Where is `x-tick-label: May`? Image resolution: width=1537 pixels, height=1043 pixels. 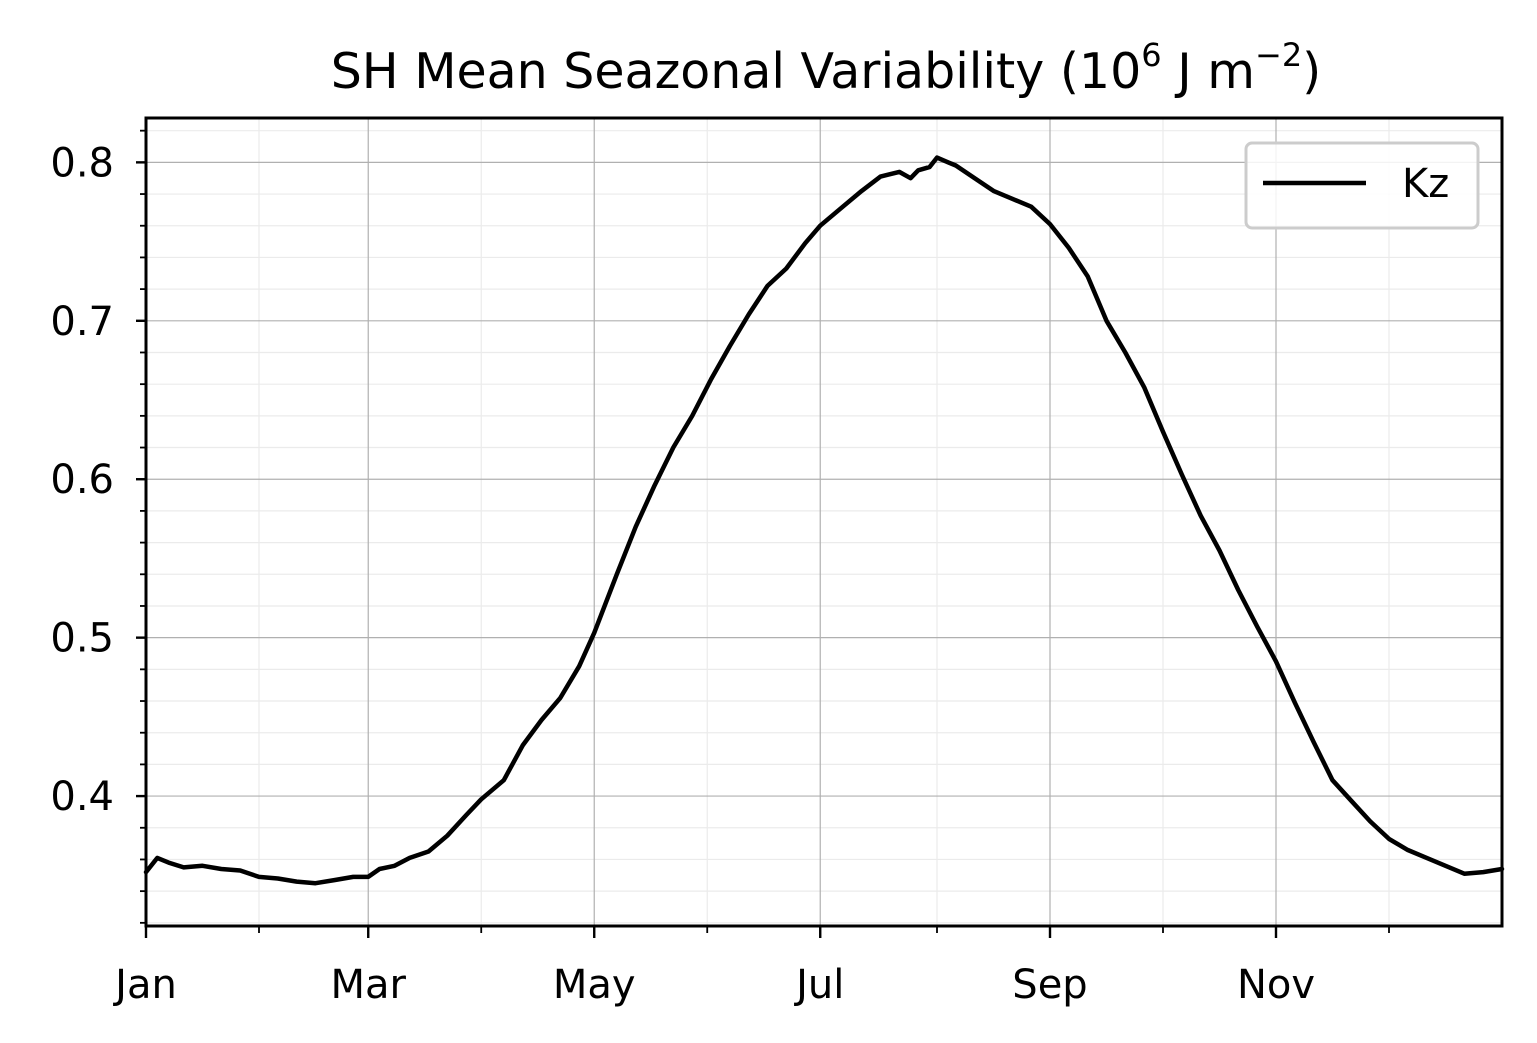 x-tick-label: May is located at coordinates (594, 985).